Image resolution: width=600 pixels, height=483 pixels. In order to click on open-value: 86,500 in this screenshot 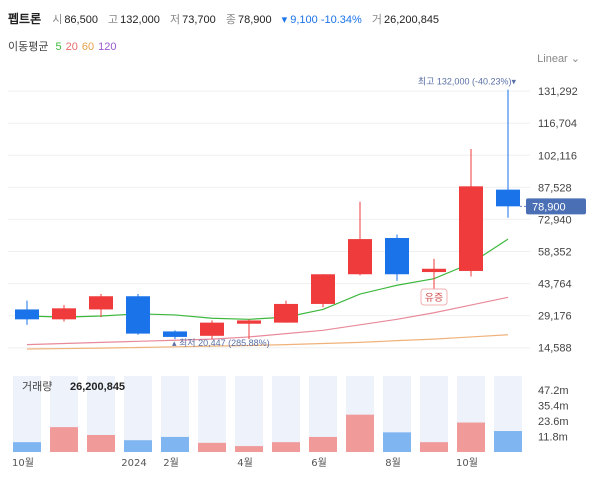, I will do `click(81, 20)`.